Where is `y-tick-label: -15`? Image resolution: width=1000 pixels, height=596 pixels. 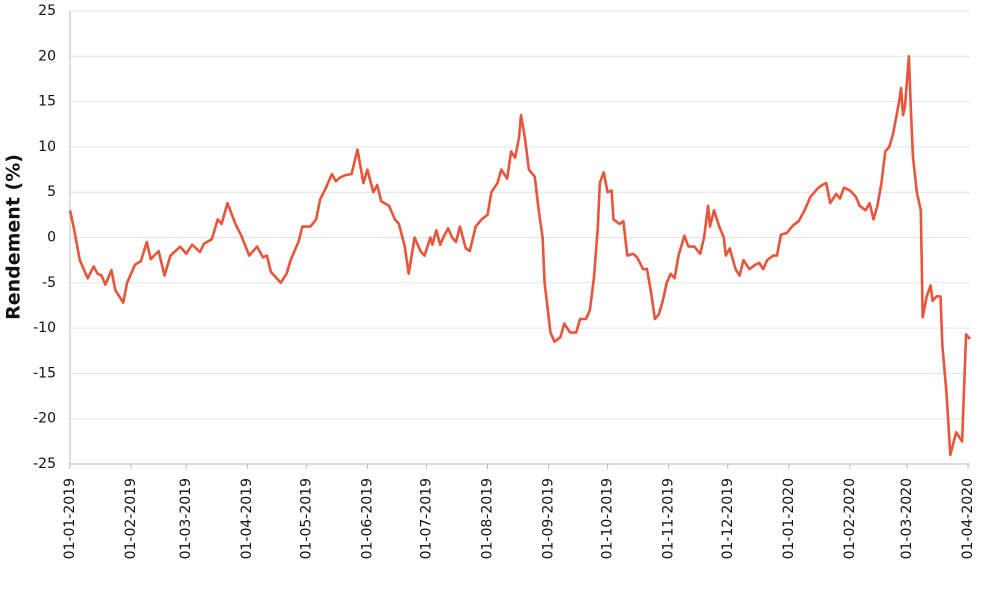
y-tick-label: -15 is located at coordinates (44, 373).